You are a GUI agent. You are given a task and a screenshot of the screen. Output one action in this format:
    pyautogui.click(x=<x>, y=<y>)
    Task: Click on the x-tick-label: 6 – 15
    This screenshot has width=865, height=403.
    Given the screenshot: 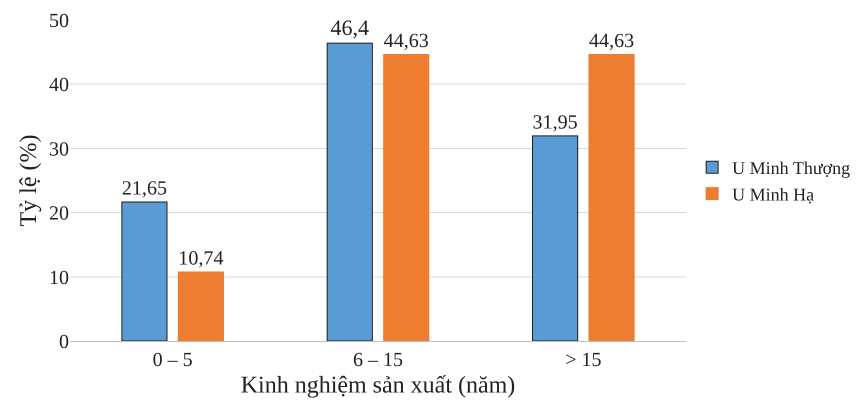 What is the action you would take?
    pyautogui.click(x=378, y=360)
    